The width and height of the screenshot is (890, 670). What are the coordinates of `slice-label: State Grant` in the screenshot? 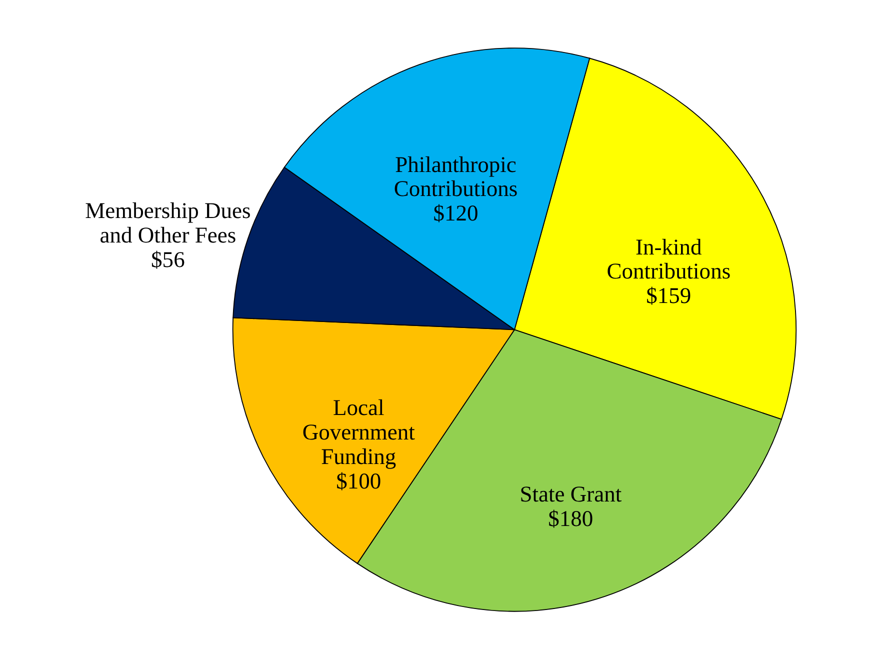 It's located at (571, 494).